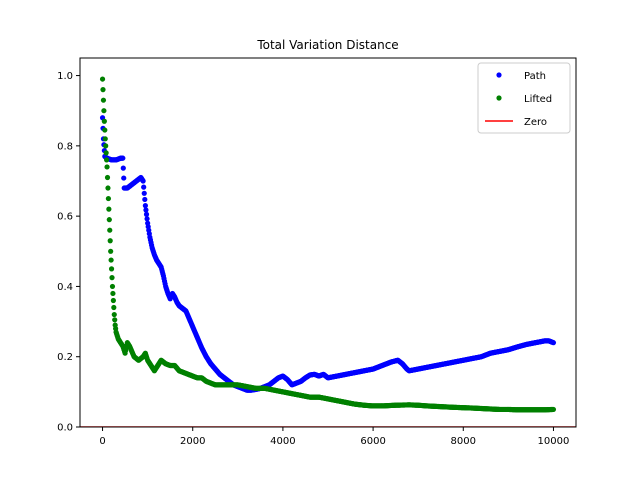 The height and width of the screenshot is (480, 640). Describe the element at coordinates (516, 122) in the screenshot. I see `legend-item-zero: Zero` at that location.